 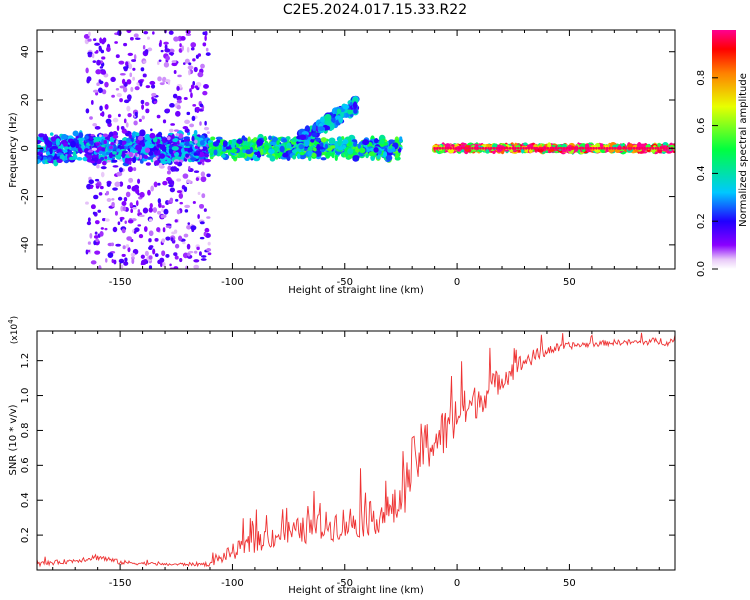 I want to click on spectrogram-branch-cell, so click(x=328, y=122).